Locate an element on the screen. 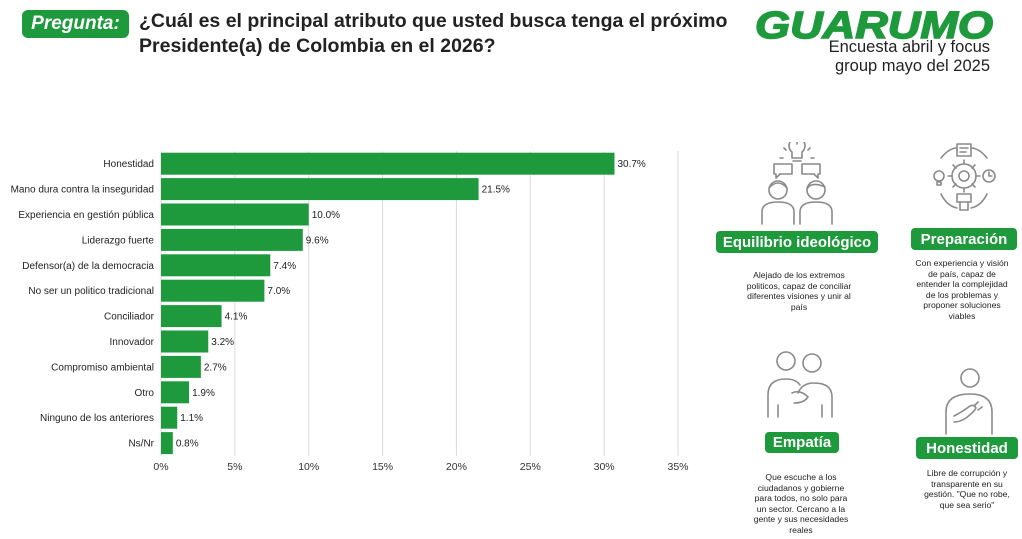 This screenshot has height=539, width=1022. x-tick-label: 25% is located at coordinates (530, 467).